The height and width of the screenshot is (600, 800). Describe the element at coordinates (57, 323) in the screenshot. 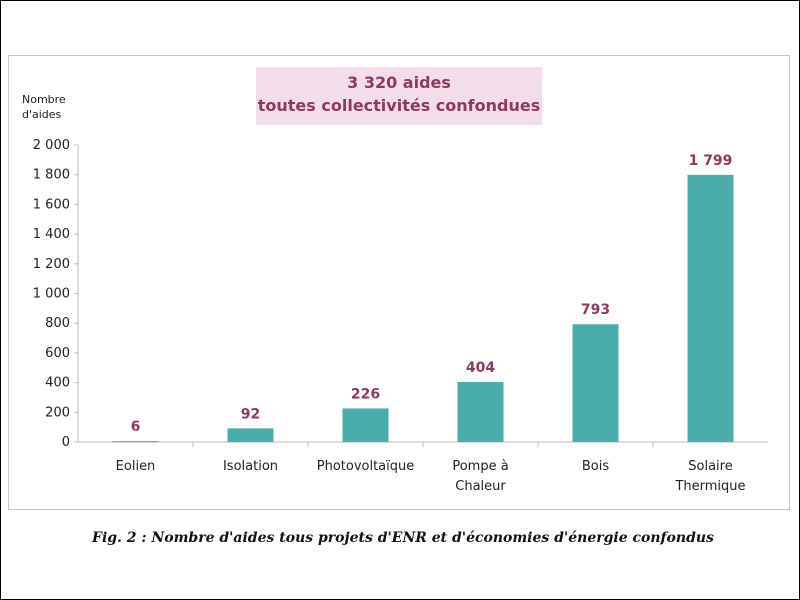

I see `y-tick-label: 800` at that location.